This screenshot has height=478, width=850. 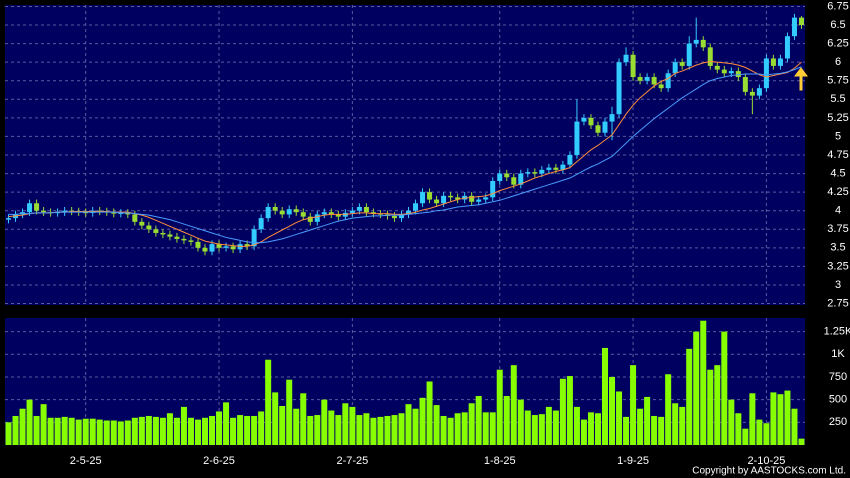 What do you see at coordinates (837, 118) in the screenshot?
I see `y-tick-label: 5.25` at bounding box center [837, 118].